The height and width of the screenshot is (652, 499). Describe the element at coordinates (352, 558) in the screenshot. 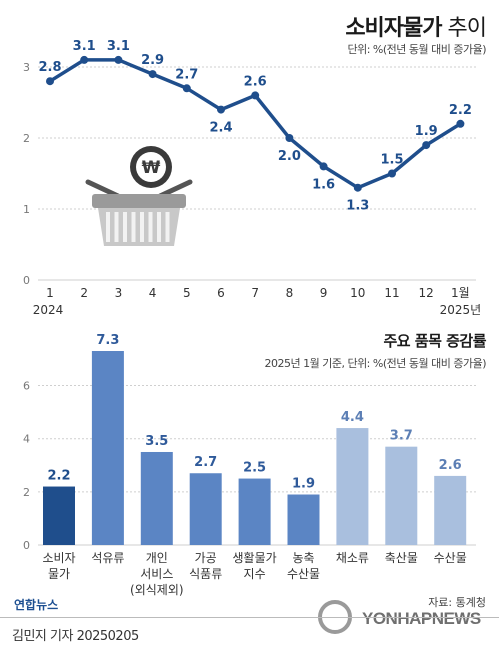

I see `category-label: 채소류` at that location.